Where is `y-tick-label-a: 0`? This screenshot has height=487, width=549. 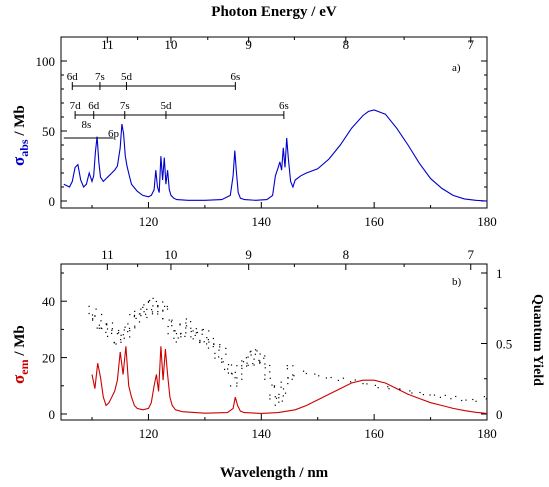
y-tick-label-a: 0 is located at coordinates (52, 201).